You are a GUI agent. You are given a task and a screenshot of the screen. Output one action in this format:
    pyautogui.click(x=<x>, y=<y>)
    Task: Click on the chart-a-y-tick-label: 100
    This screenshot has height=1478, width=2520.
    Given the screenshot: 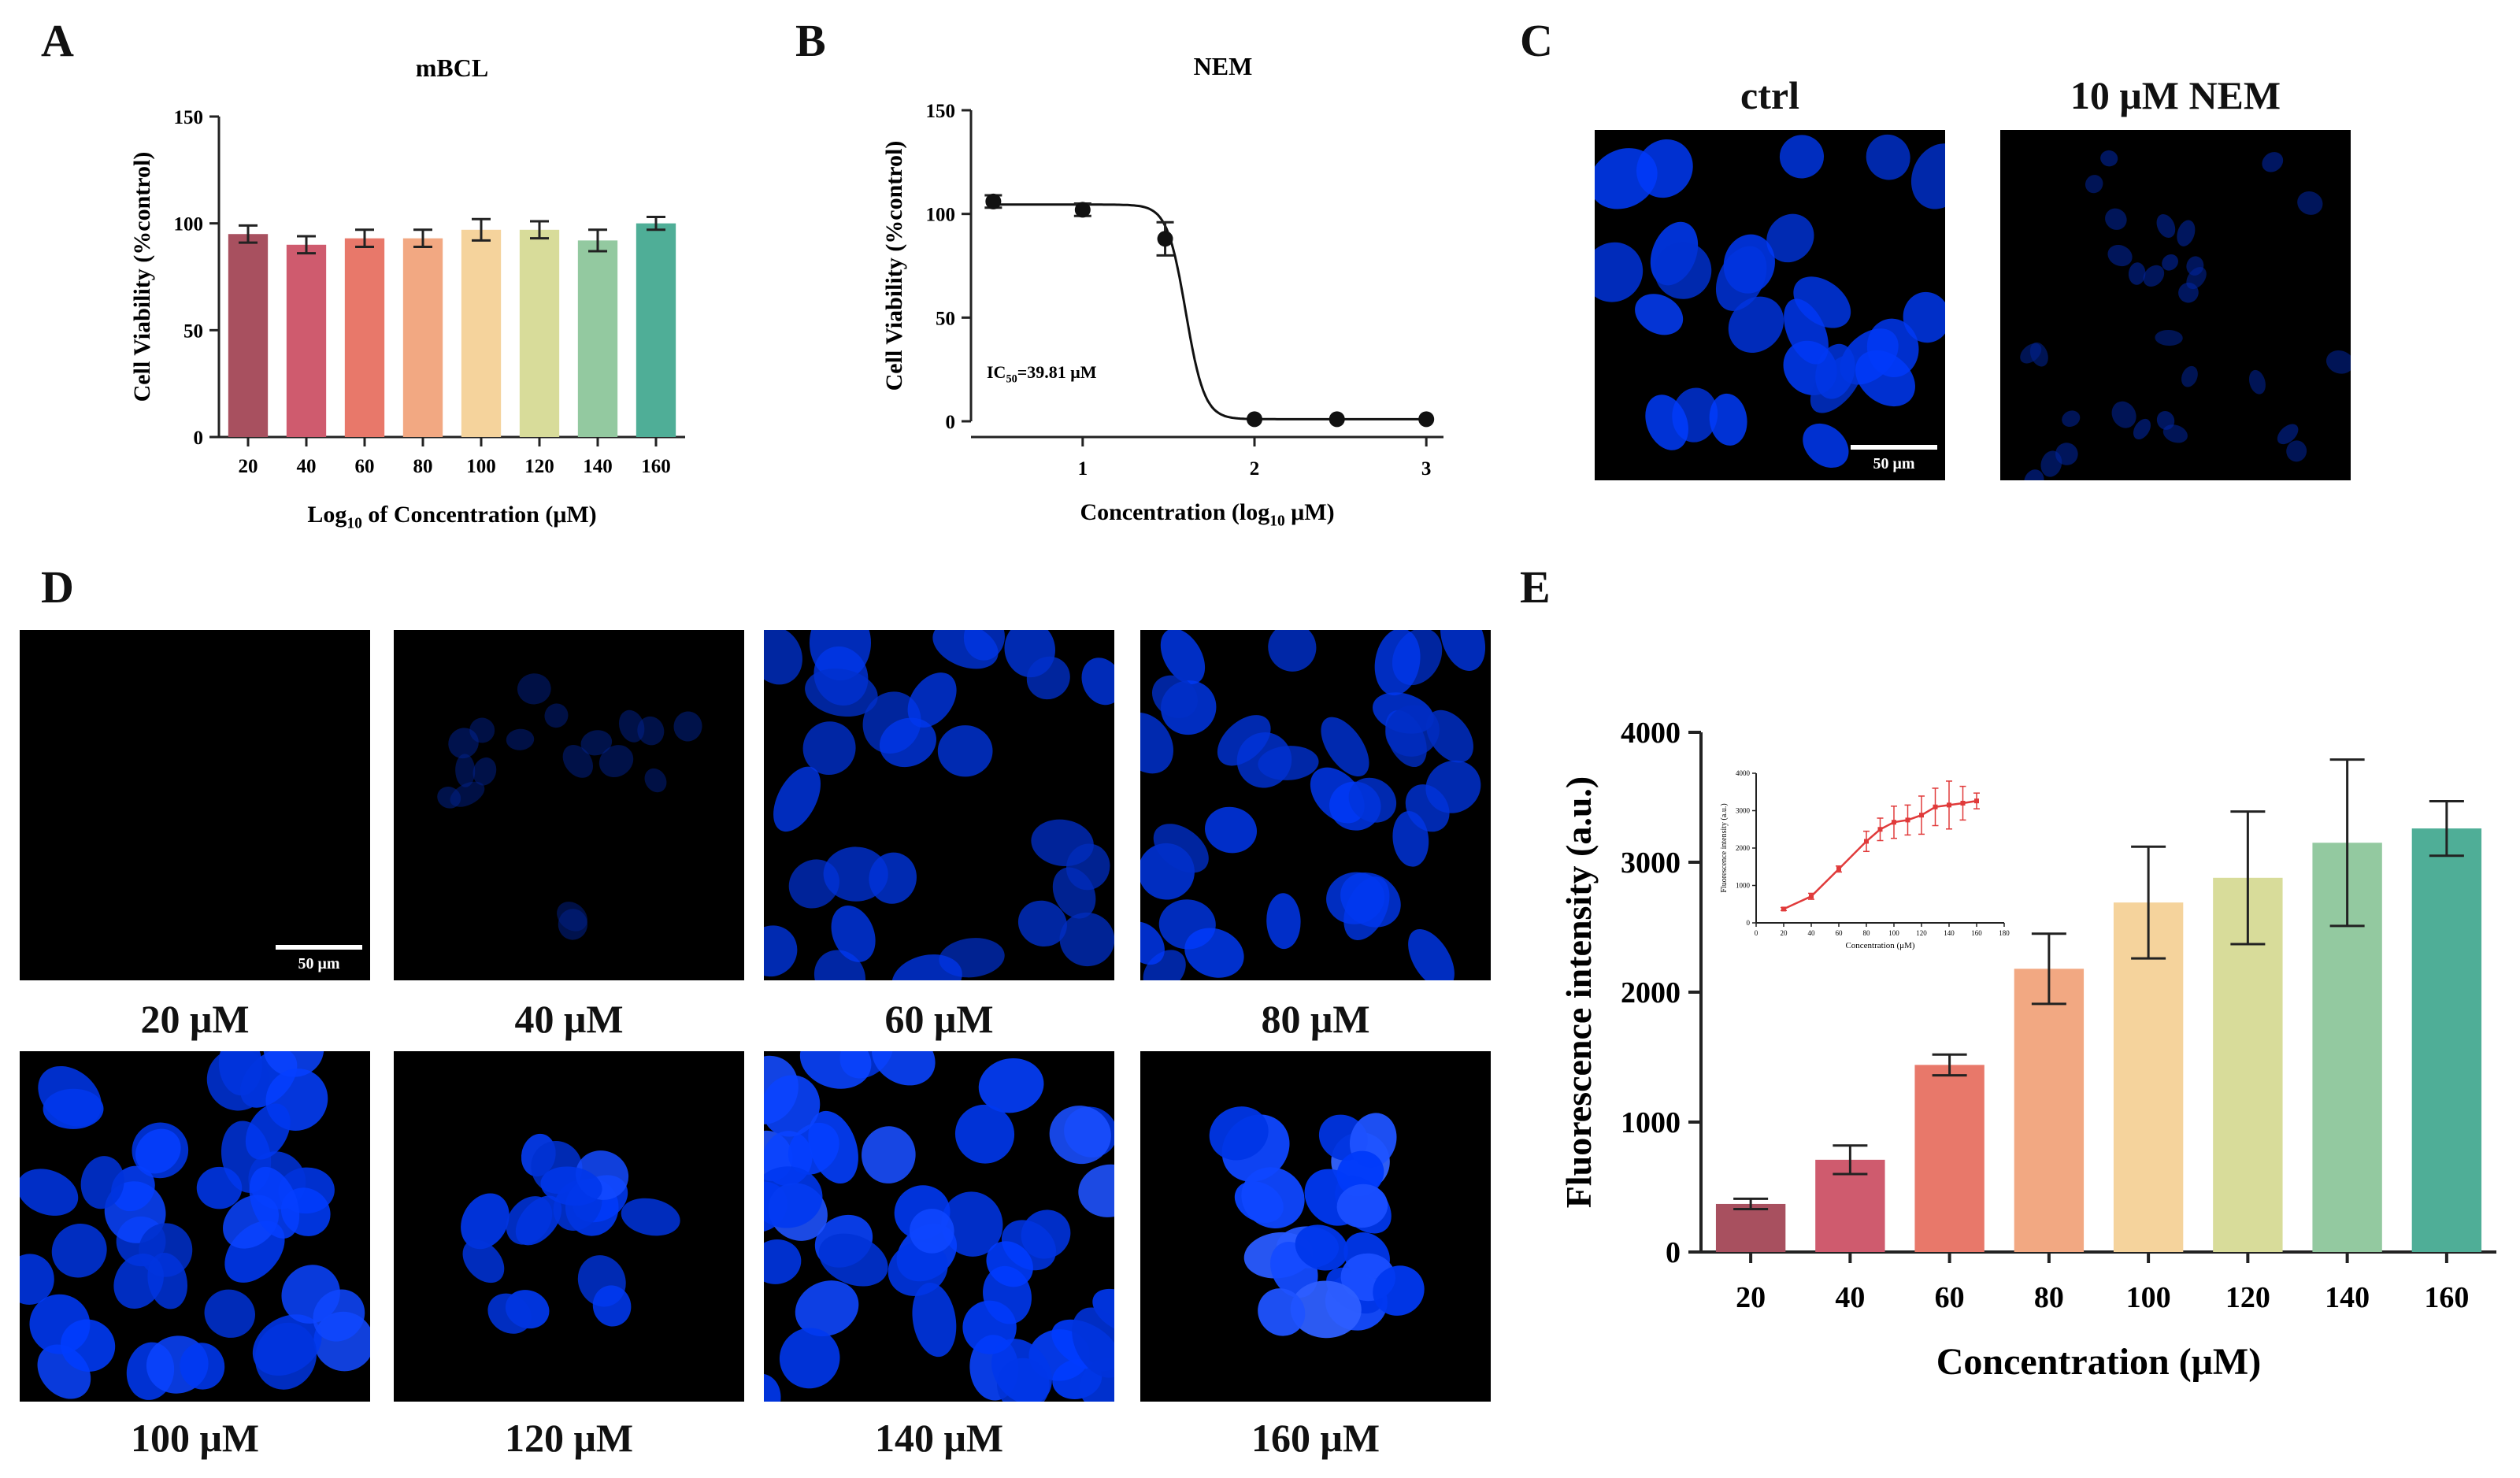 What is the action you would take?
    pyautogui.click(x=189, y=224)
    